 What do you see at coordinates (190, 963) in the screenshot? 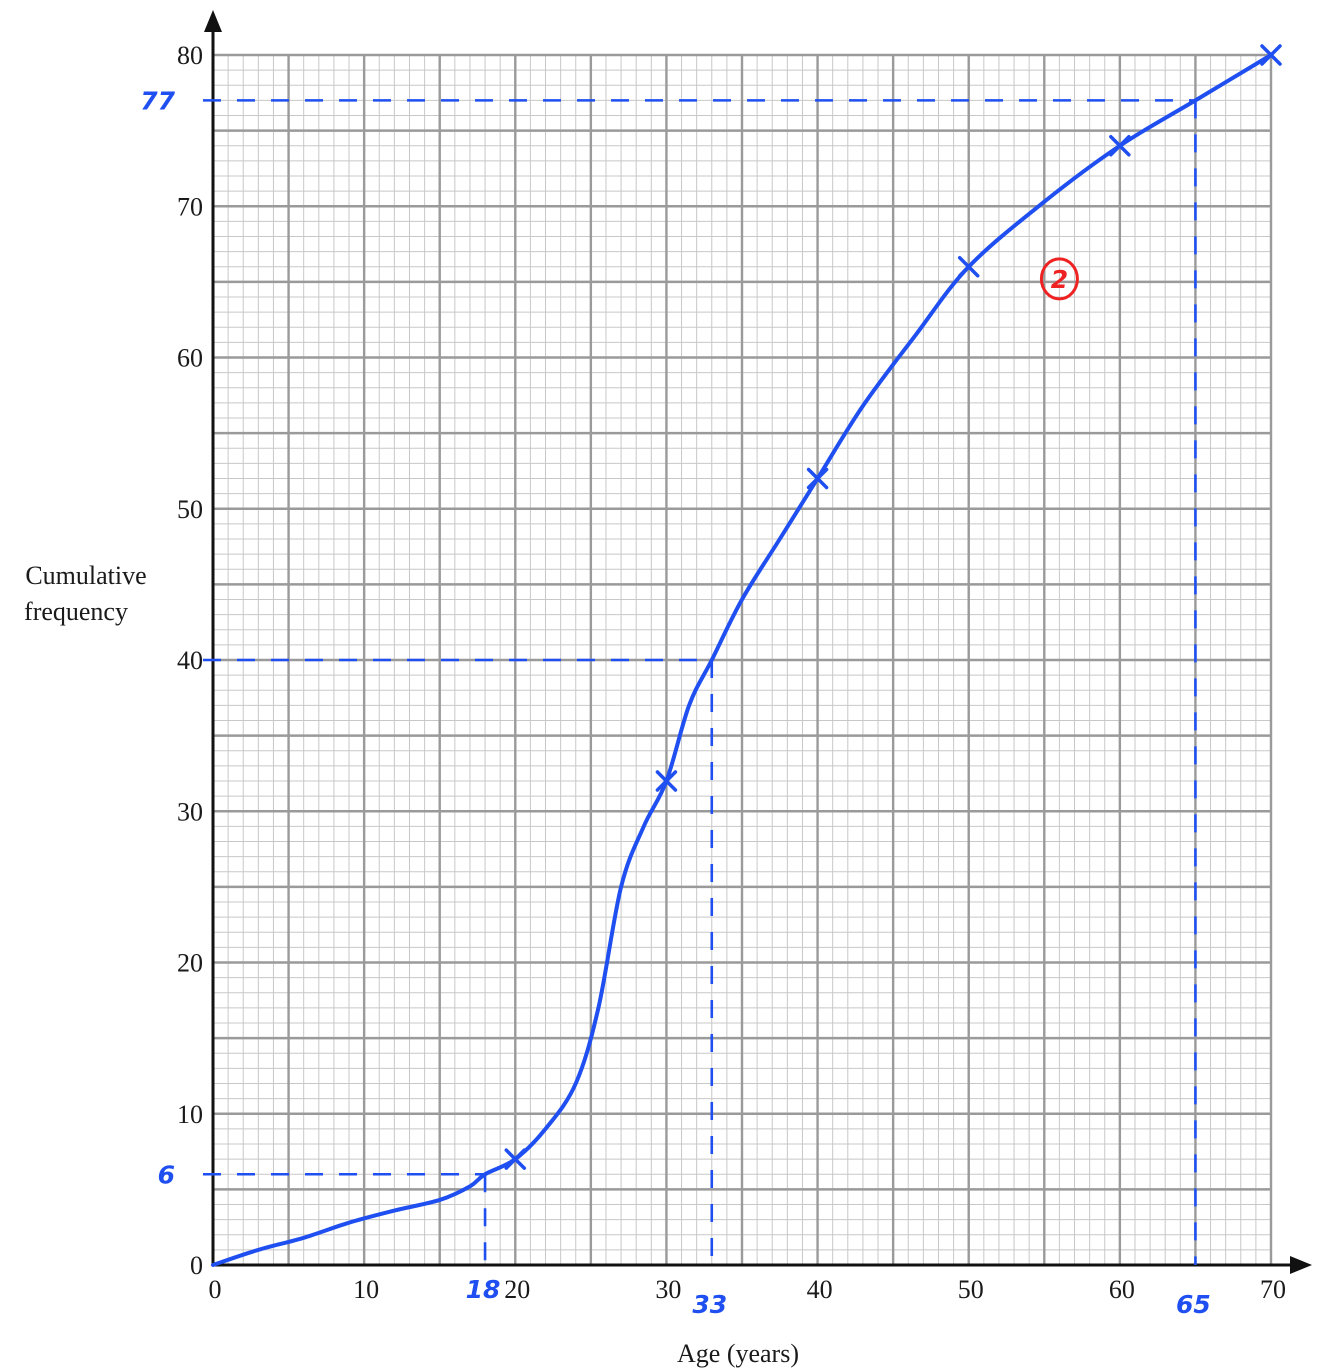
I see `y-tick-label: 20` at bounding box center [190, 963].